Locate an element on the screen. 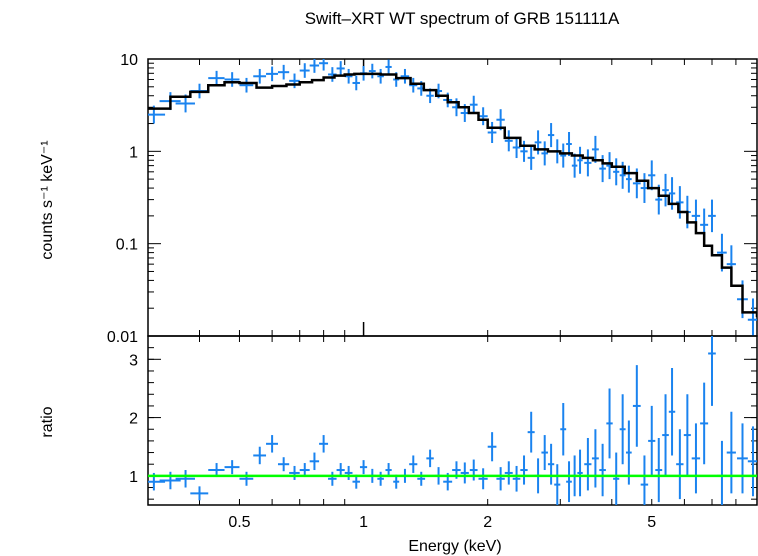 The width and height of the screenshot is (758, 556). spectrum-y-axis-label: counts s⁻¹ keV⁻¹ is located at coordinates (47, 199).